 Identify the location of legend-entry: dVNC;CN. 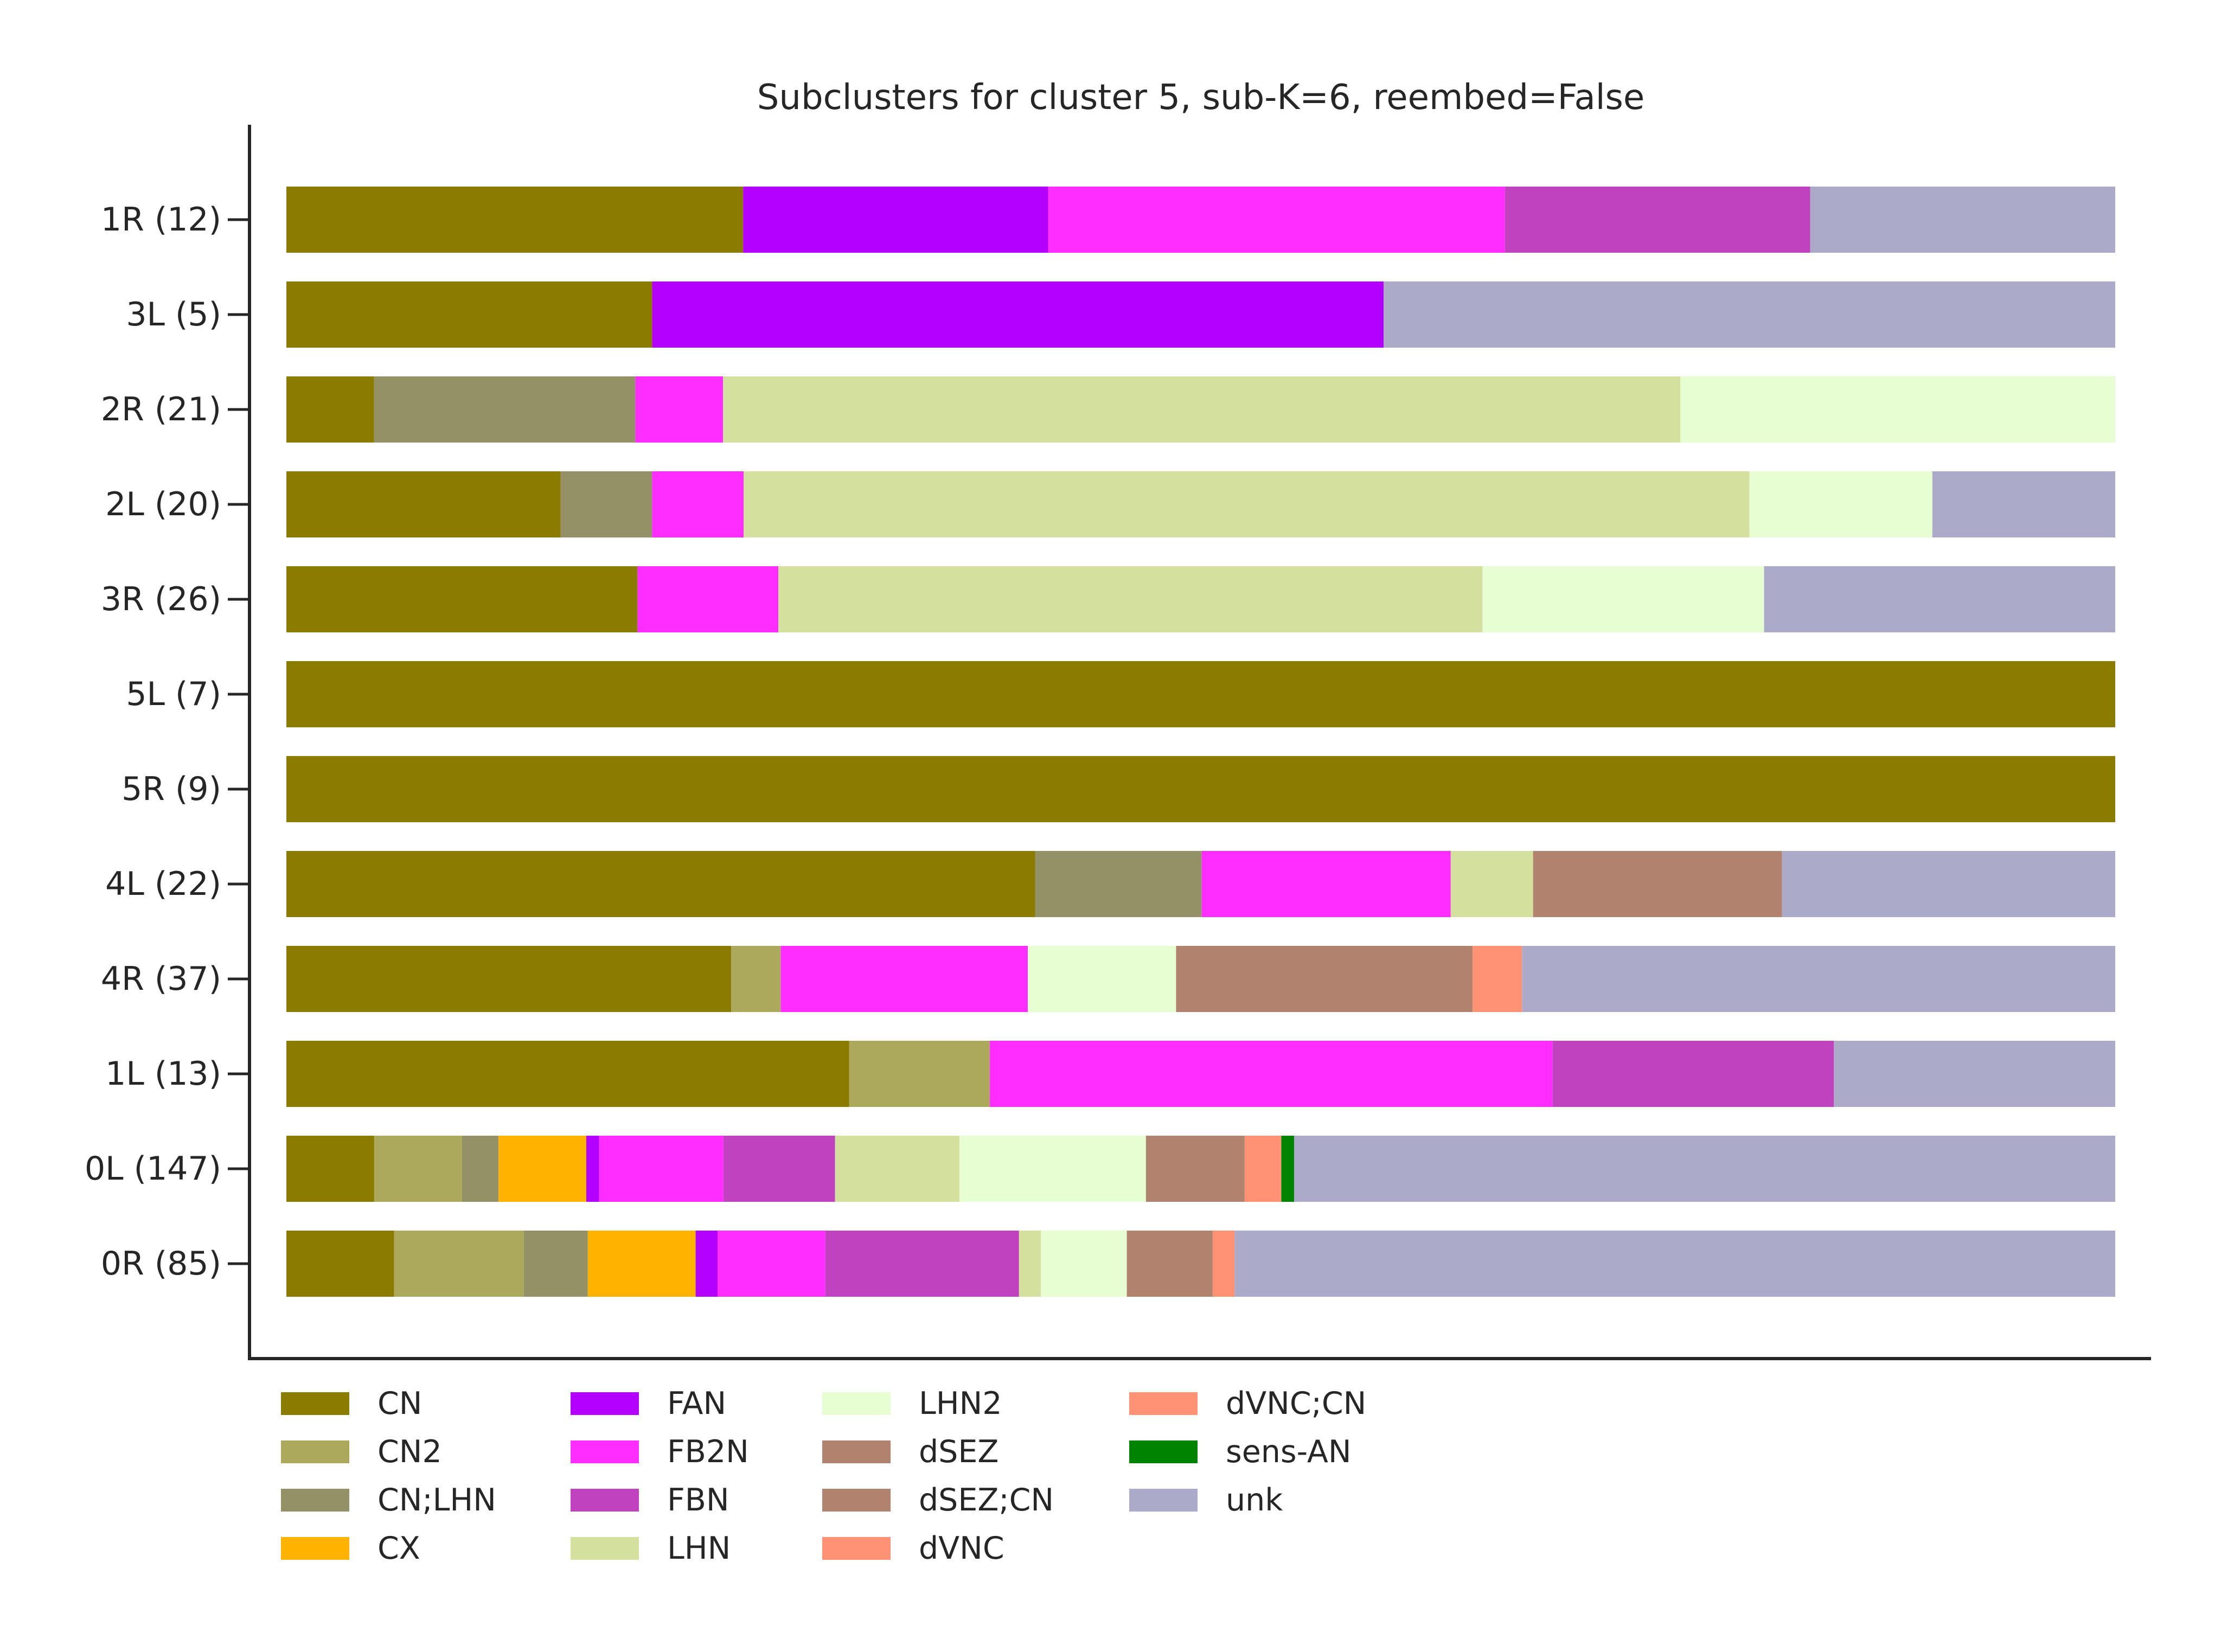
(1247, 1404).